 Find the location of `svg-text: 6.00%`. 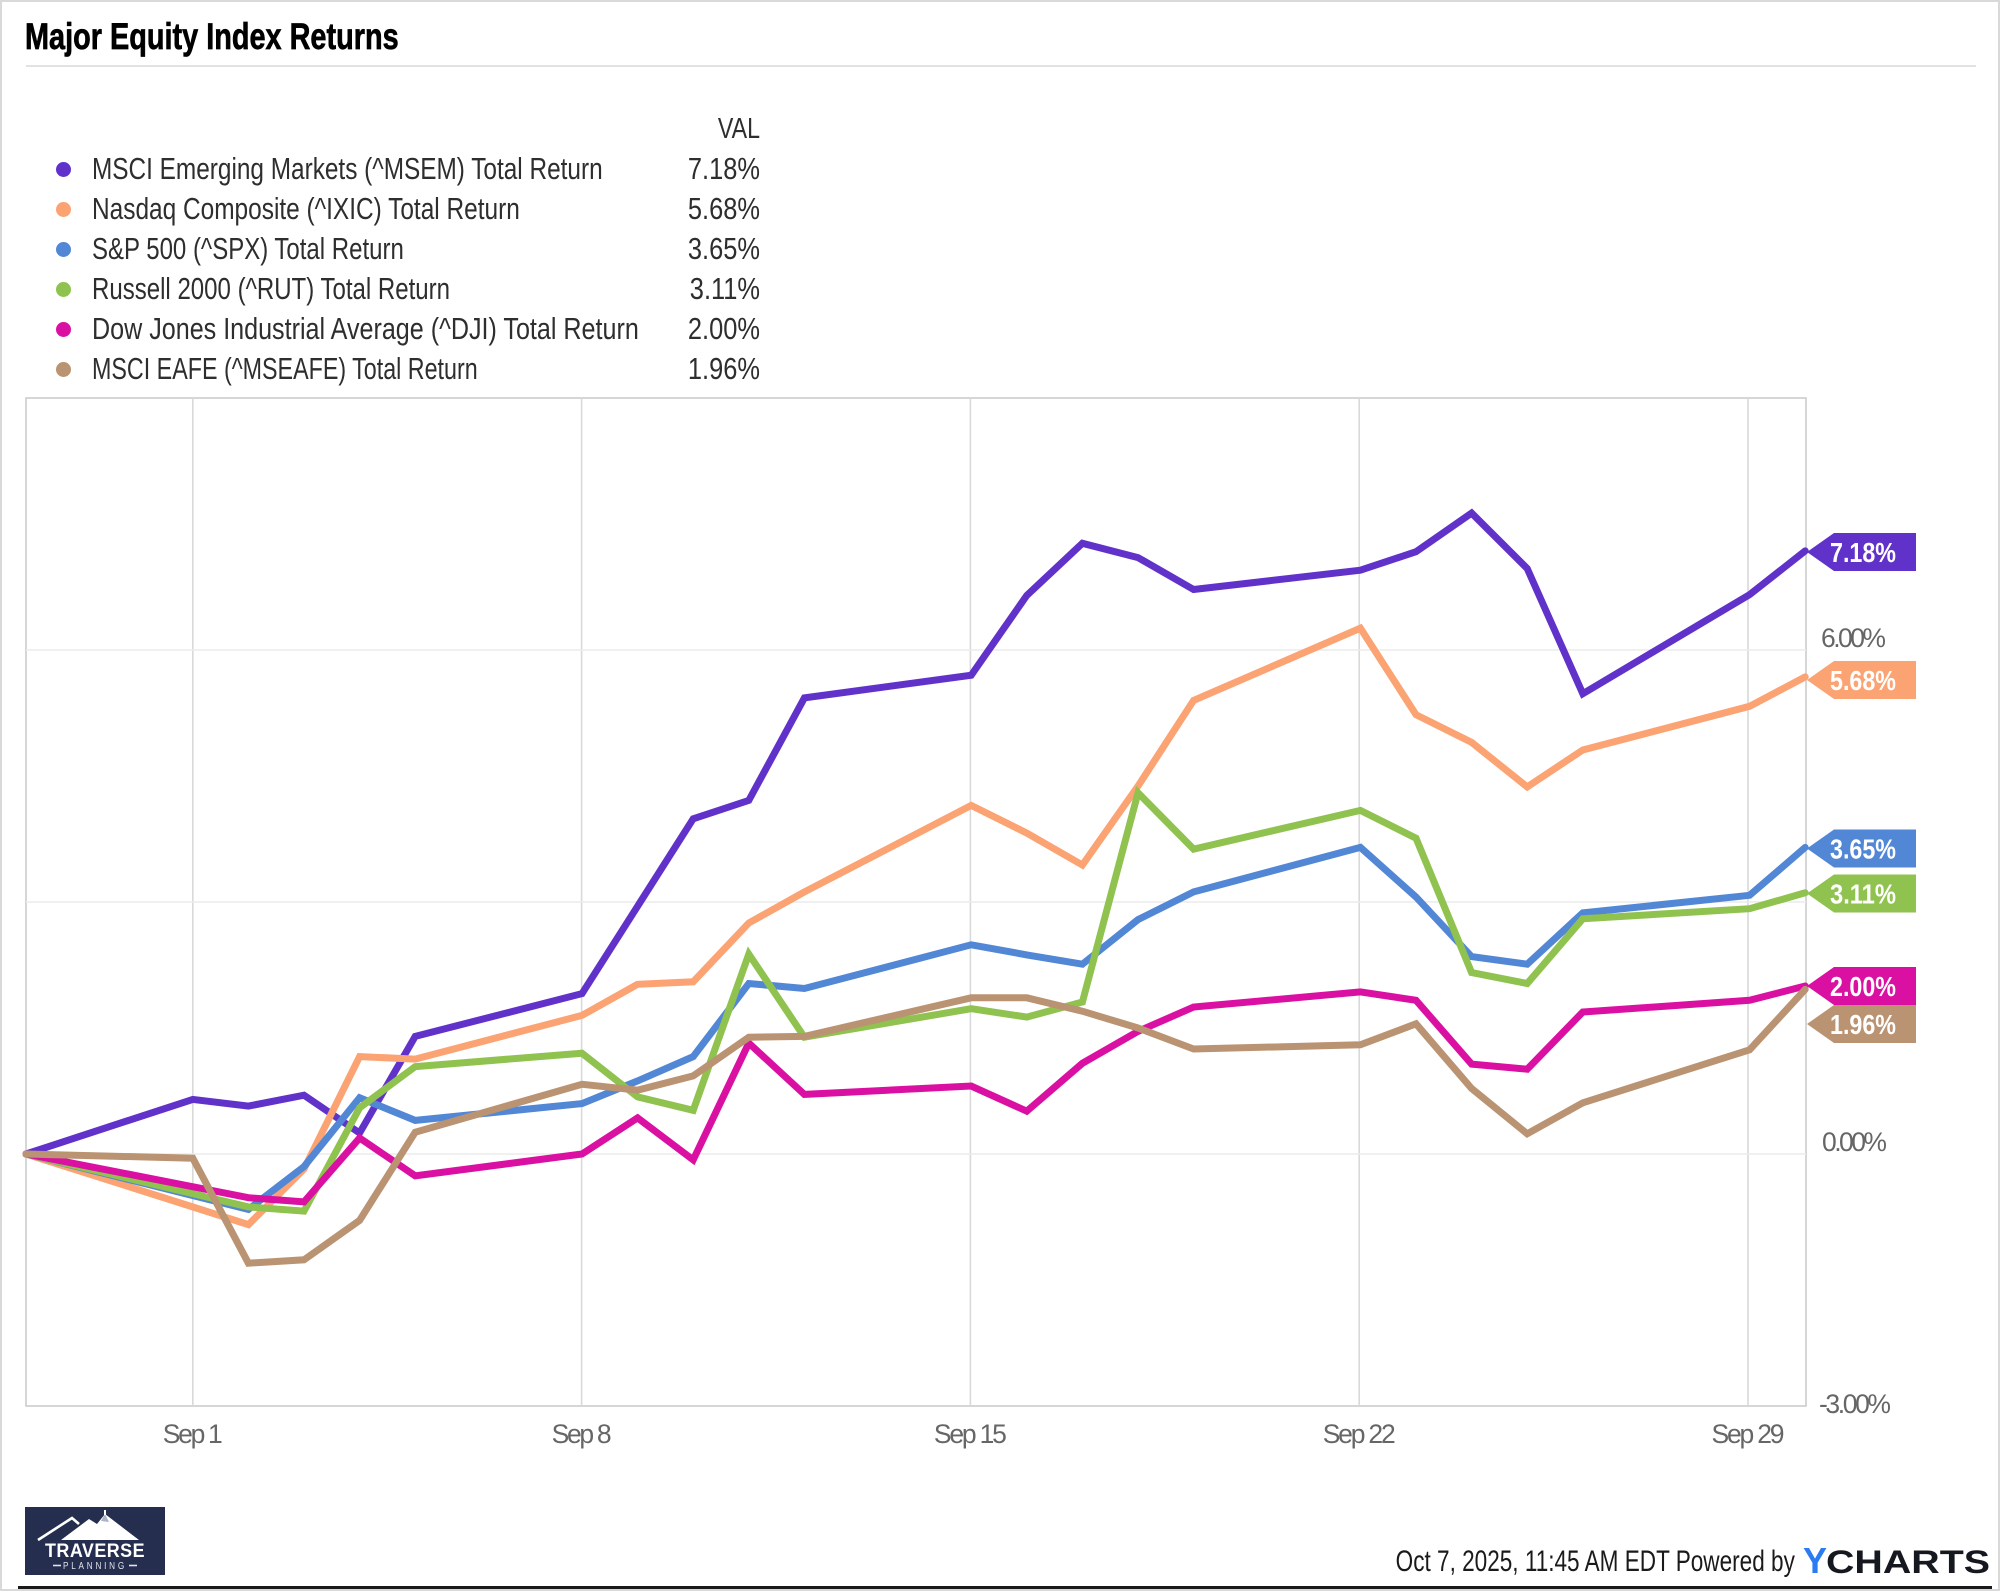

svg-text: 6.00% is located at coordinates (1853, 638).